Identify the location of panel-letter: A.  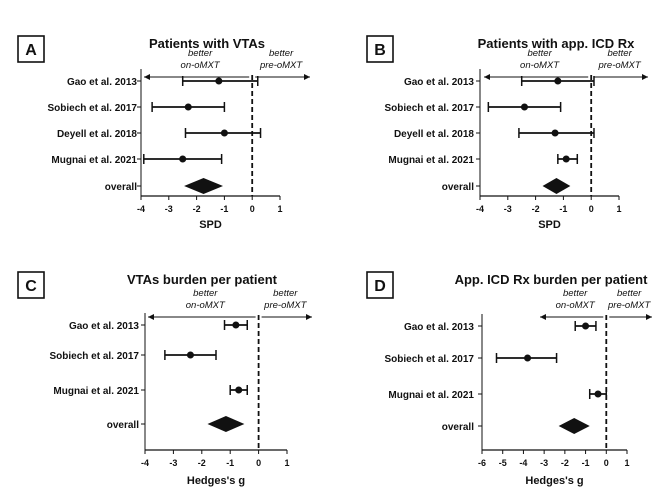
(31, 50).